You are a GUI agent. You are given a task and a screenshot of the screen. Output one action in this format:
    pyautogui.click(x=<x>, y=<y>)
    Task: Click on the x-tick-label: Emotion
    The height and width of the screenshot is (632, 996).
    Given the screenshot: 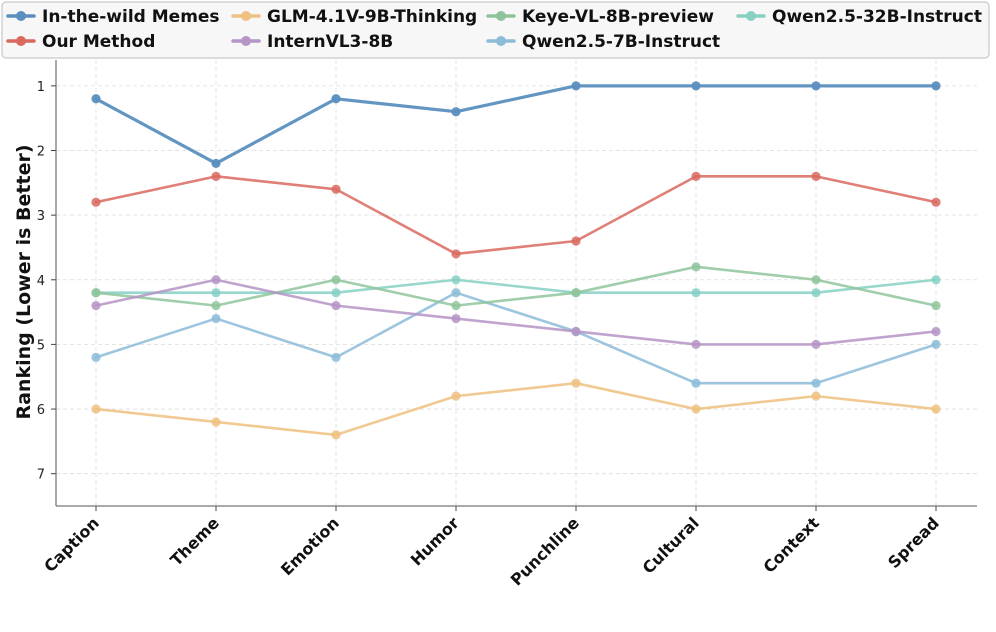 What is the action you would take?
    pyautogui.click(x=310, y=546)
    